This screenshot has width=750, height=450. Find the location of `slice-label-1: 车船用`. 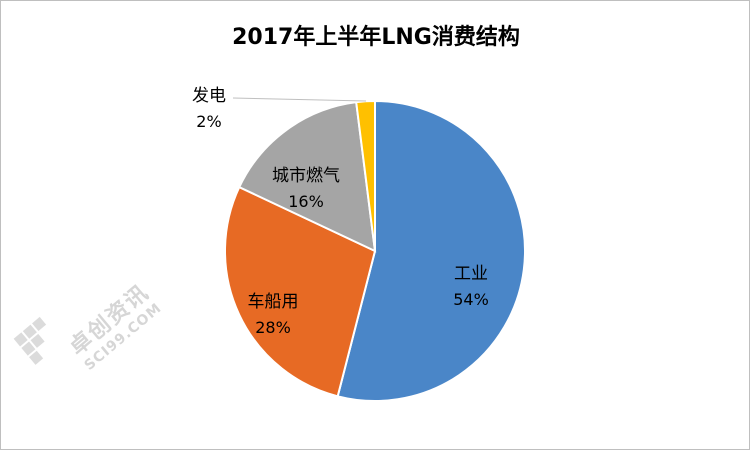

slice-label-1: 车船用 is located at coordinates (273, 302).